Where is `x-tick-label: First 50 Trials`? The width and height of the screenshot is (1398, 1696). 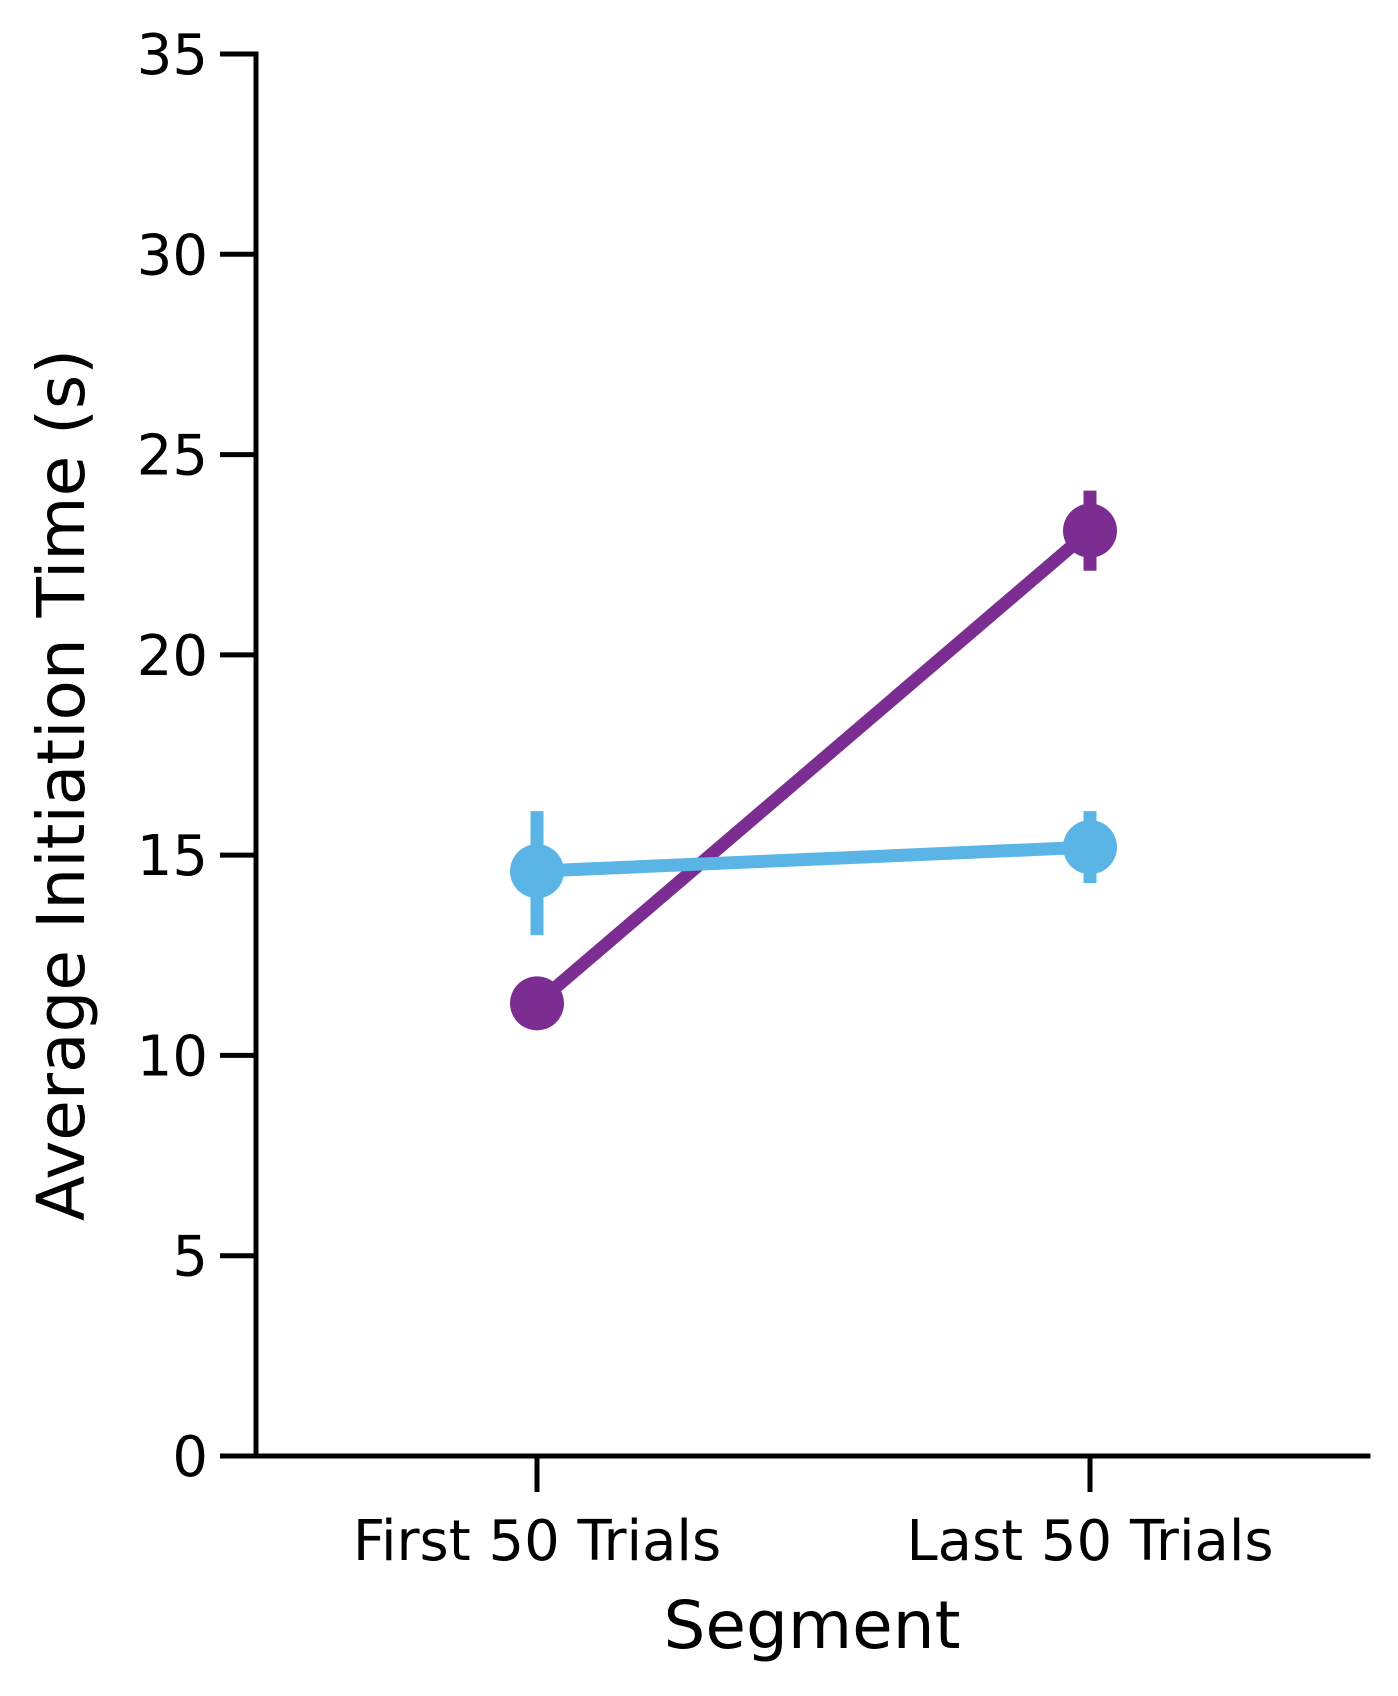
x-tick-label: First 50 Trials is located at coordinates (537, 1541).